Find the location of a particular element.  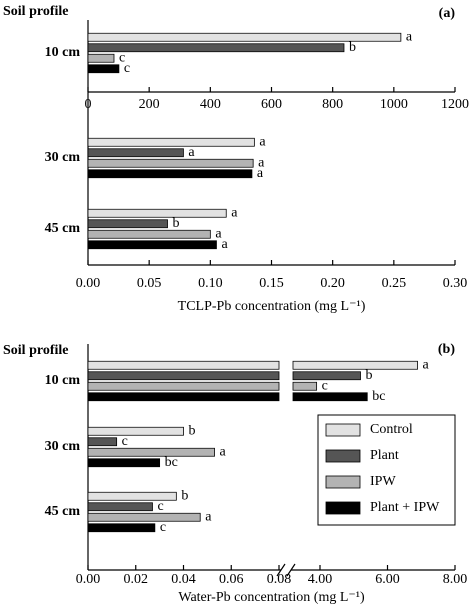

legend-label: Plant is located at coordinates (384, 455).